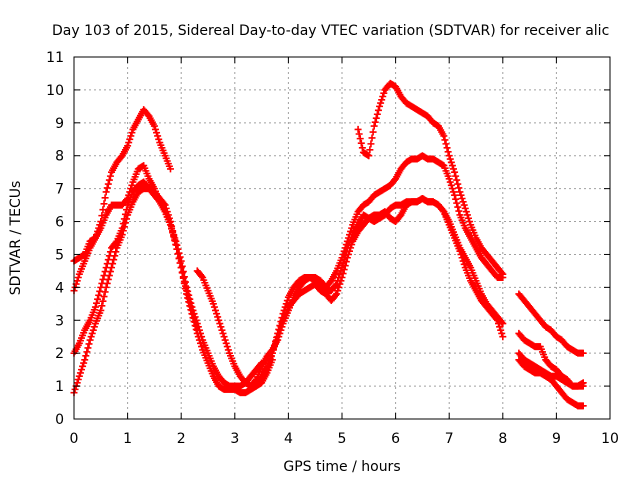 This screenshot has height=480, width=640. Describe the element at coordinates (502, 439) in the screenshot. I see `x-tick-label: 8` at that location.